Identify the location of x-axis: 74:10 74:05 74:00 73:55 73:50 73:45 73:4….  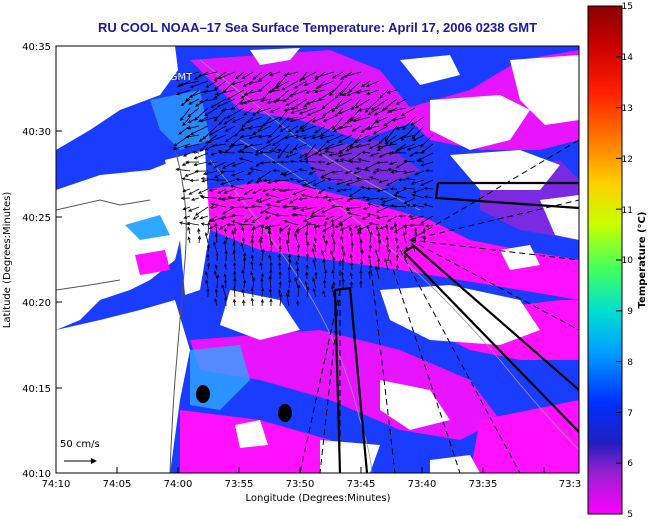
(311, 485).